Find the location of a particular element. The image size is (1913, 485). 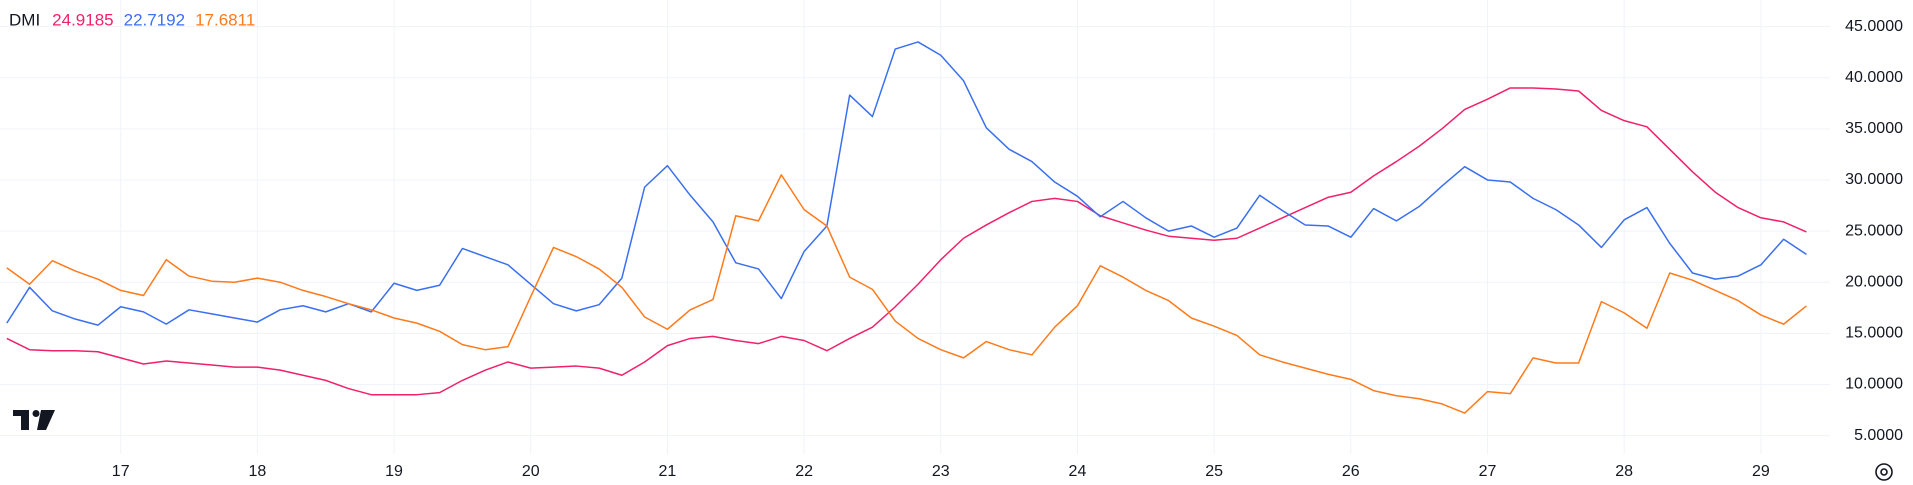

y-tick-label: 45.0000 is located at coordinates (1874, 26).